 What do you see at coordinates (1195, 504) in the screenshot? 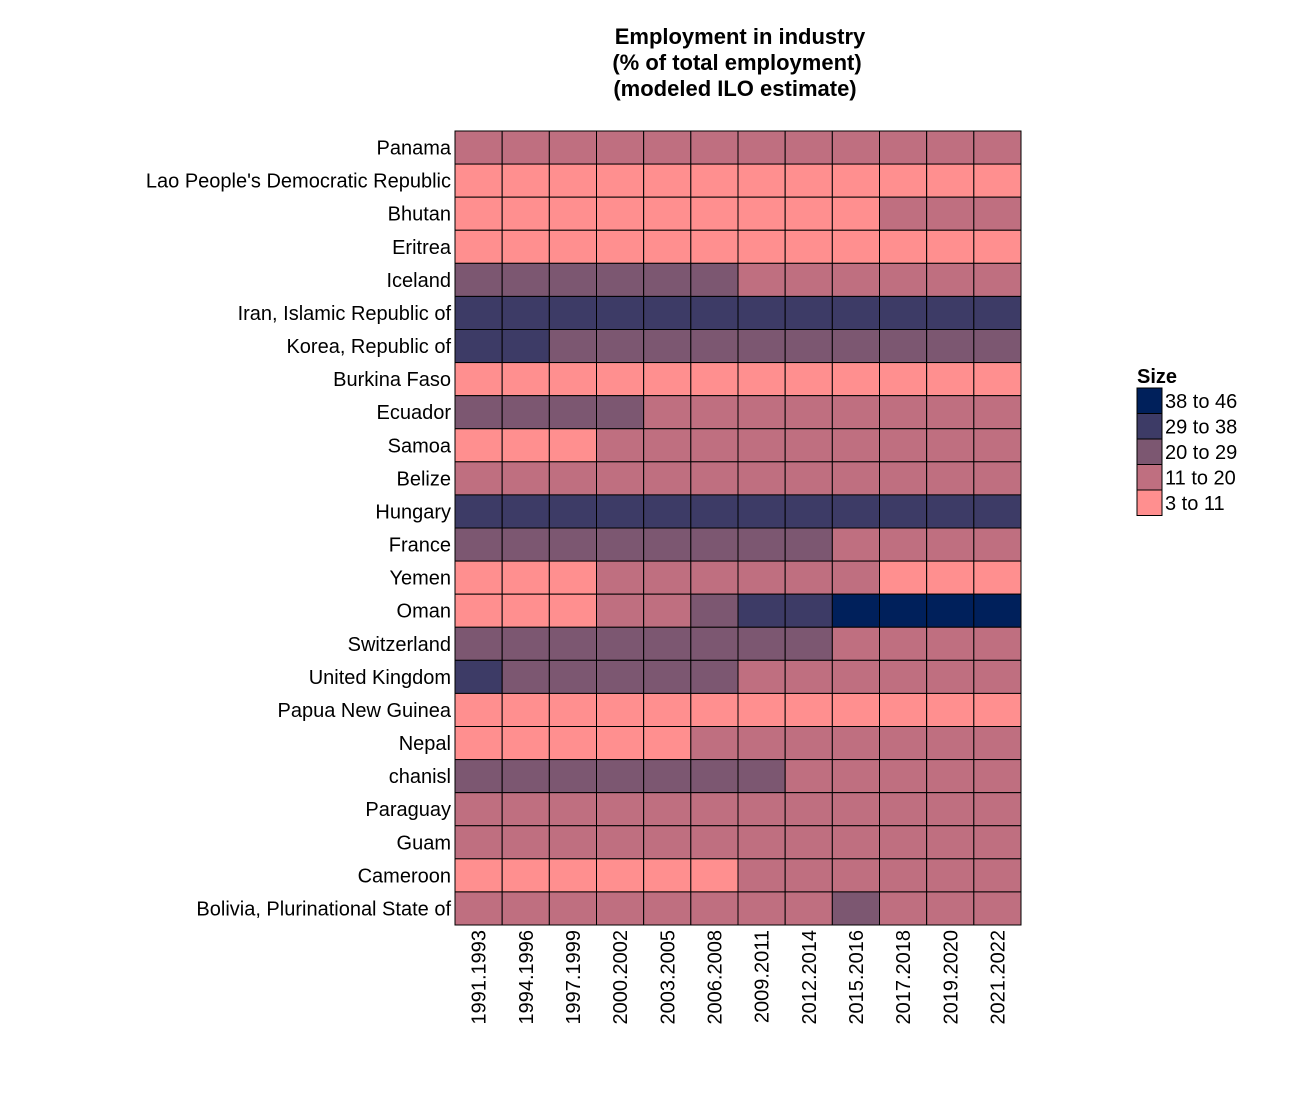
I see `legend-label: 3 to 11` at bounding box center [1195, 504].